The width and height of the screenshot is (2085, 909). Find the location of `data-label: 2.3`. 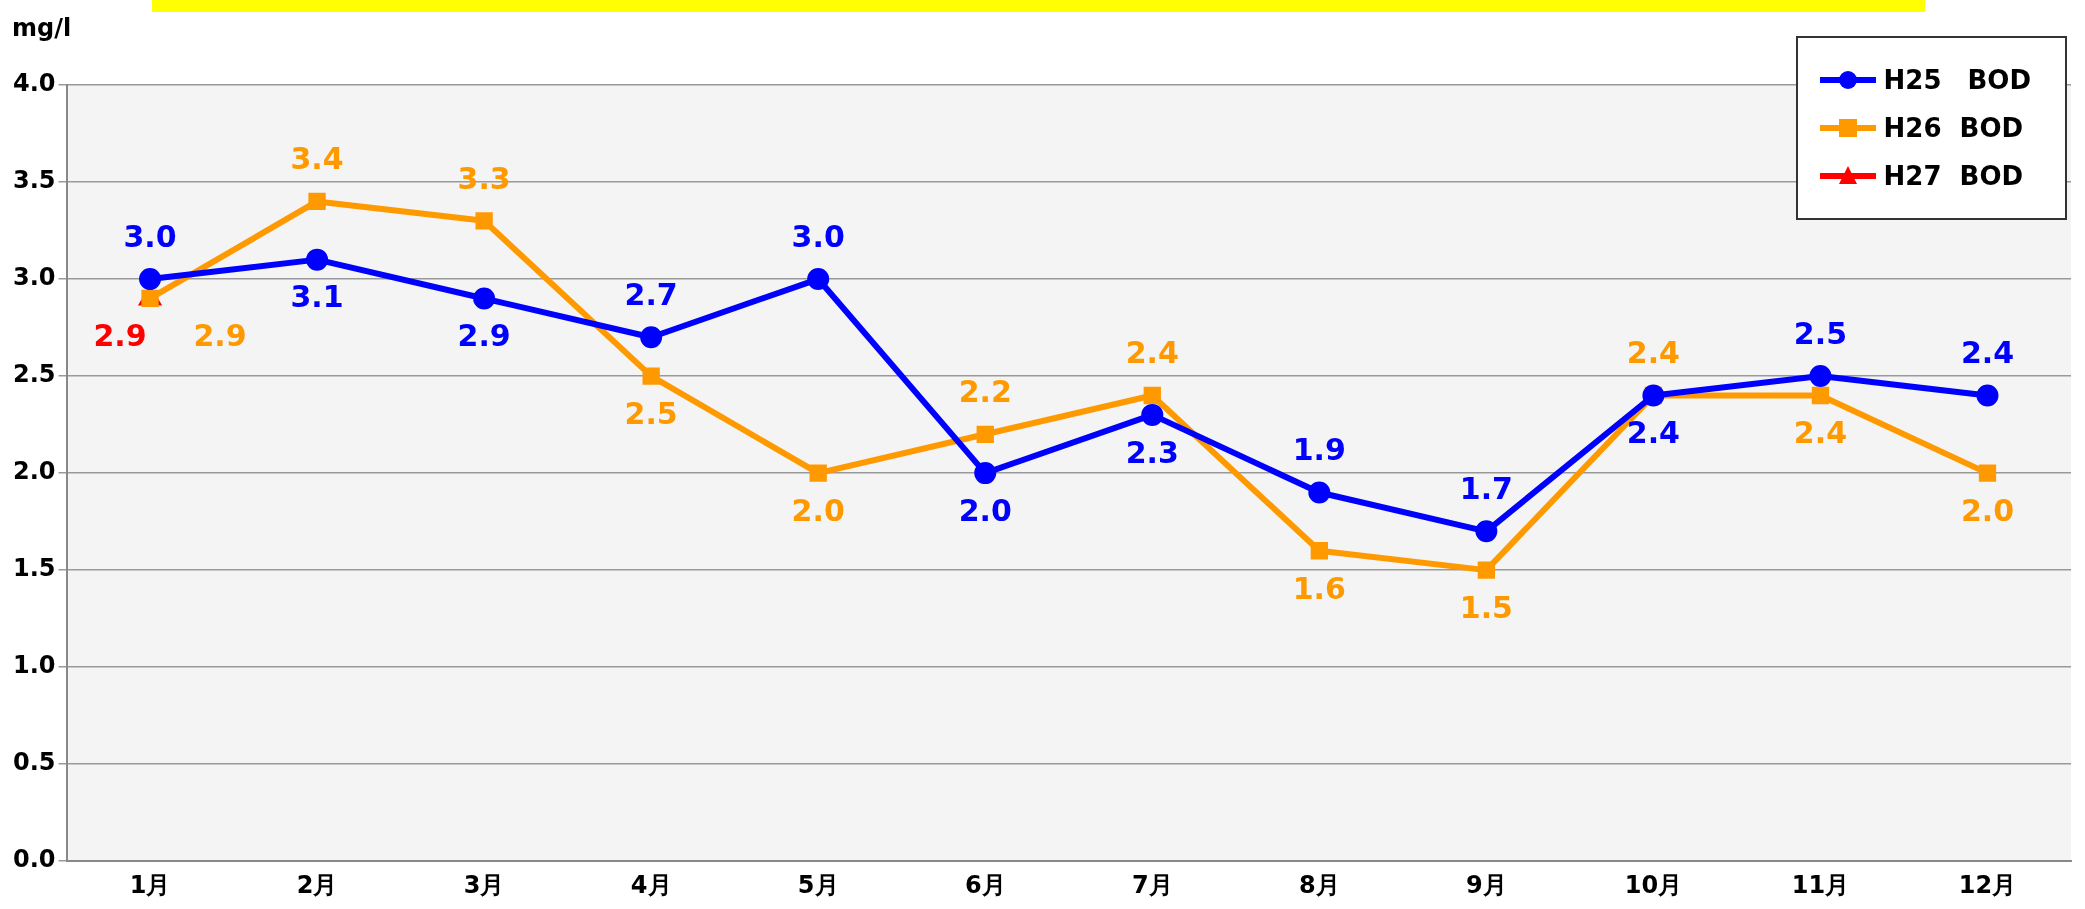

data-label: 2.3 is located at coordinates (1152, 452).